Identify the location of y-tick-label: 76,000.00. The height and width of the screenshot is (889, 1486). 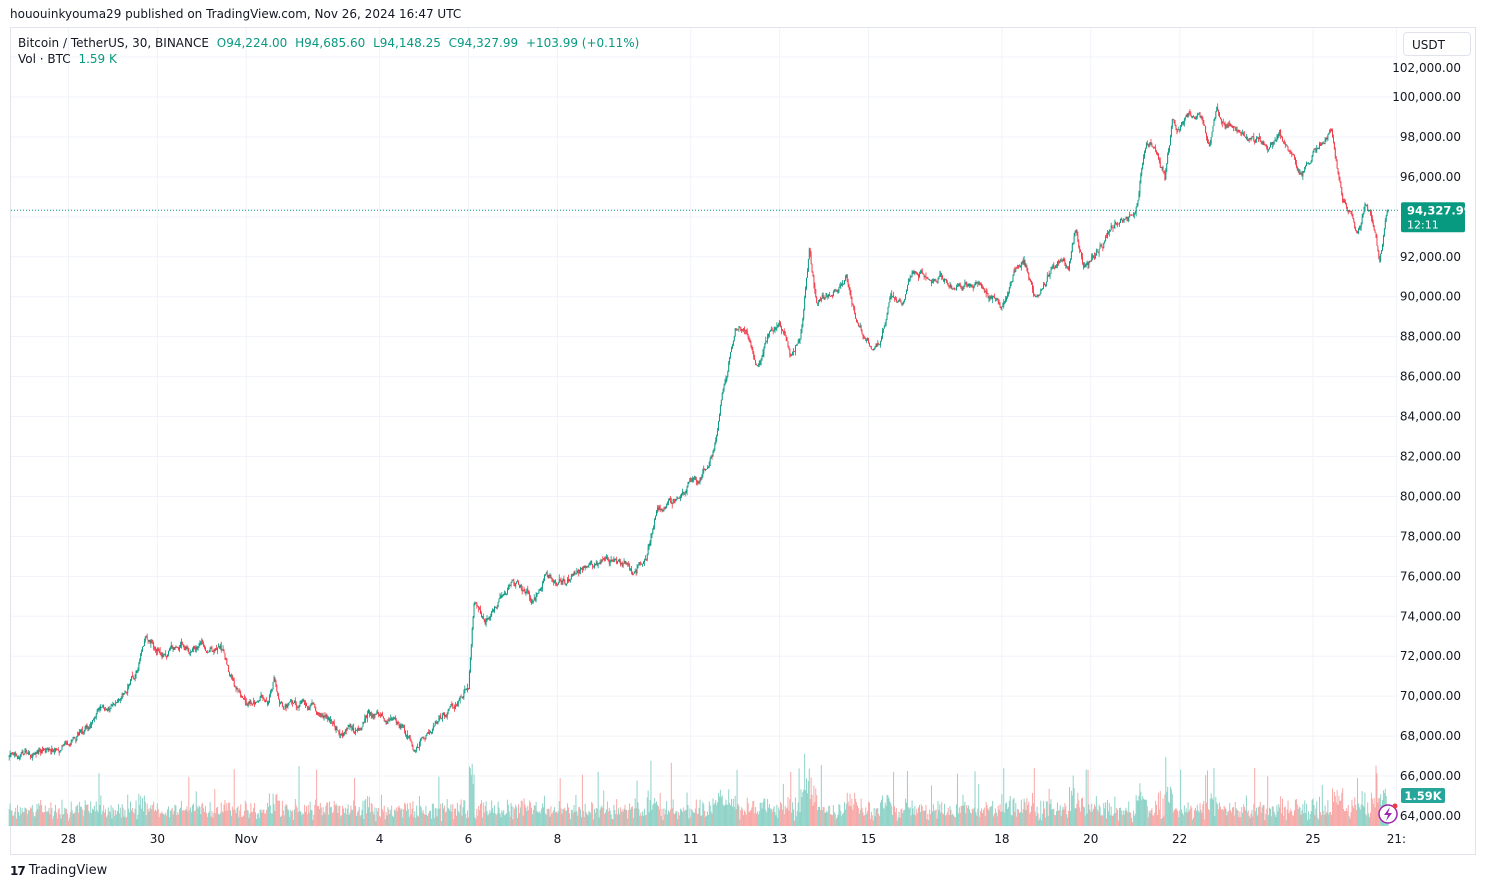
(1430, 576).